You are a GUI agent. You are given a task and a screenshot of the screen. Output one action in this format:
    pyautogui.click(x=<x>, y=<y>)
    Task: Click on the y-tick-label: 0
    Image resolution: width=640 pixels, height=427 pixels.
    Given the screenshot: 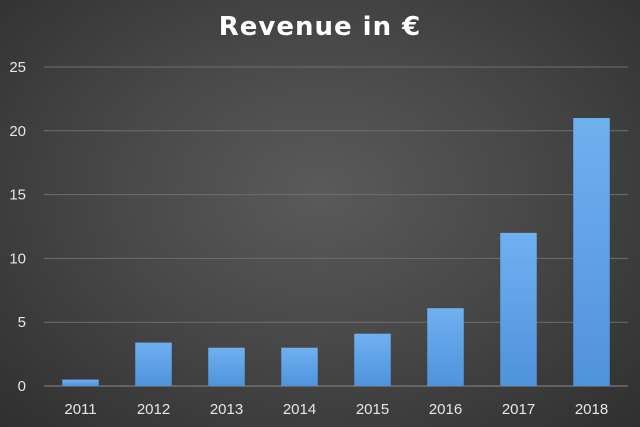 What is the action you would take?
    pyautogui.click(x=22, y=386)
    